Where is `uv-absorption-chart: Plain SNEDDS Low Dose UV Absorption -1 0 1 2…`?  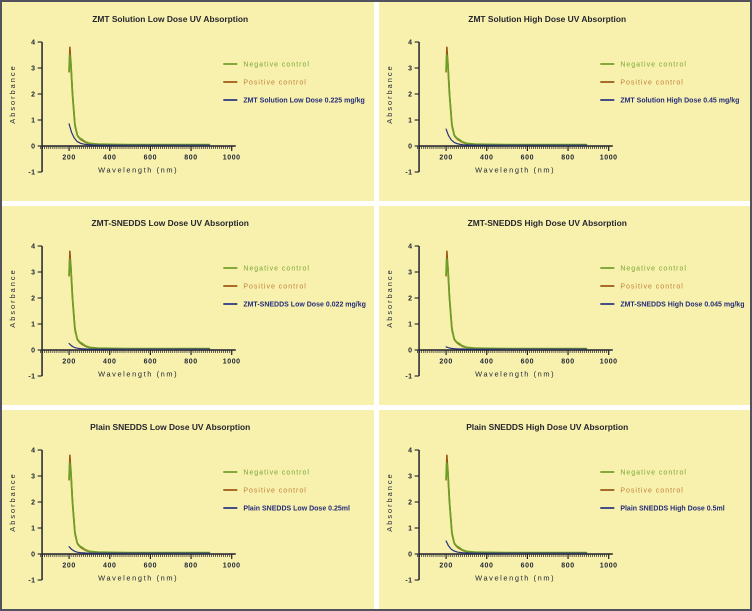 uv-absorption-chart: Plain SNEDDS Low Dose UV Absorption -1 0 1 2… is located at coordinates (179, 503).